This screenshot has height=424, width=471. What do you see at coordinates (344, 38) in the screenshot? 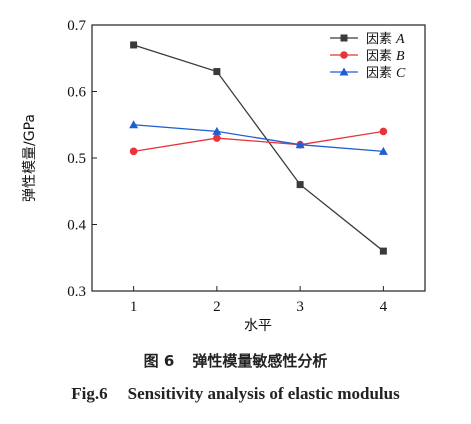
I see `legend-marker-a` at bounding box center [344, 38].